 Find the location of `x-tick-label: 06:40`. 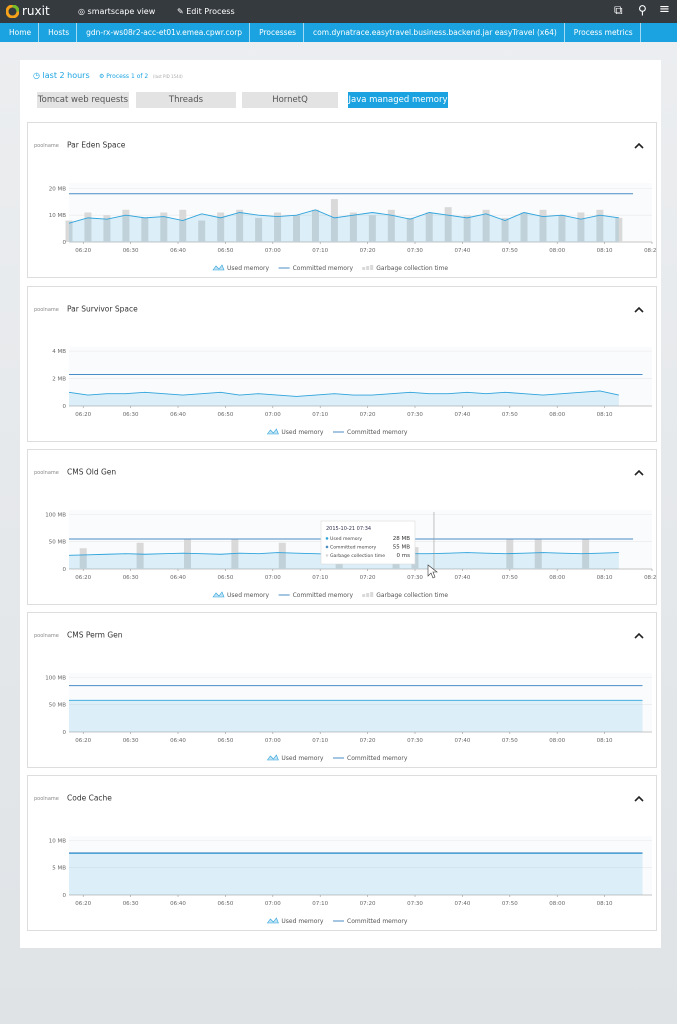

x-tick-label: 06:40 is located at coordinates (178, 415).